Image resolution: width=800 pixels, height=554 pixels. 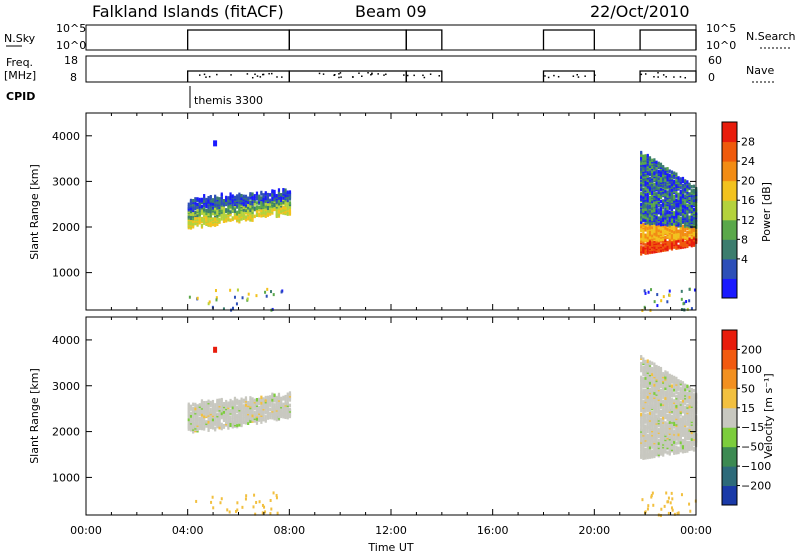 I want to click on nsky-frame, so click(x=391, y=37).